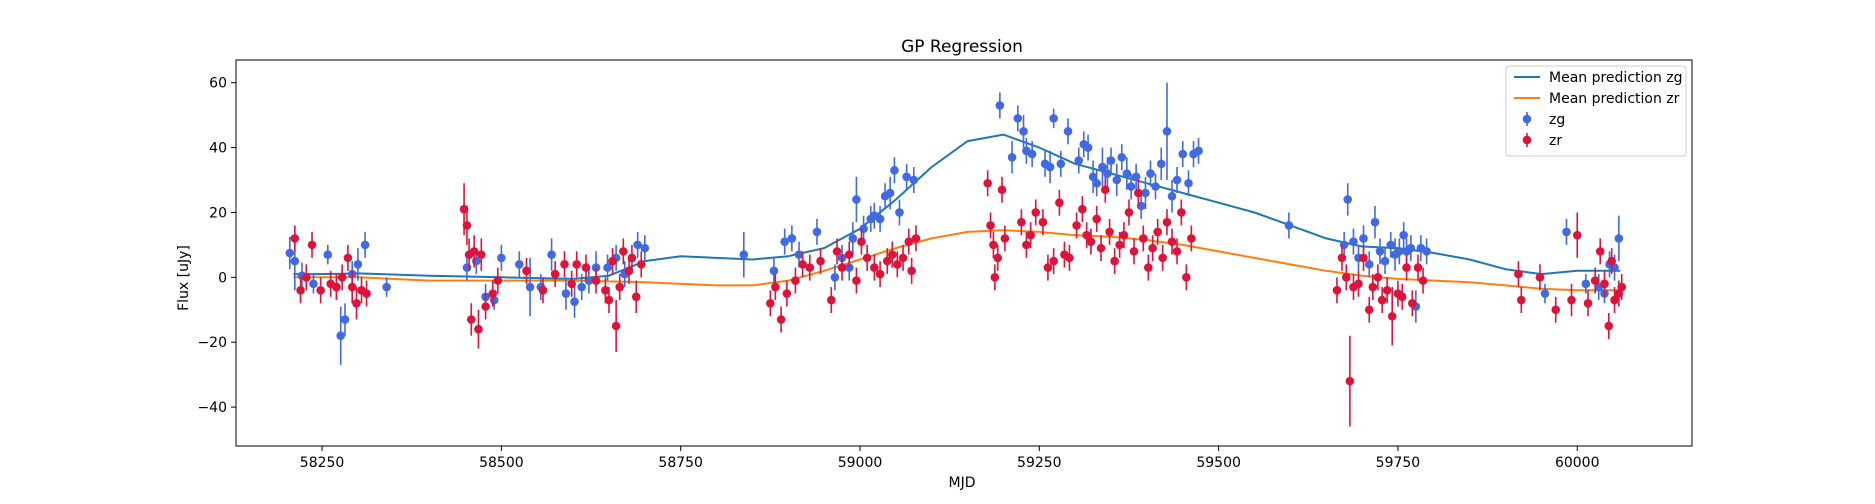 The width and height of the screenshot is (1875, 504). Describe the element at coordinates (322, 463) in the screenshot. I see `x-tick-label: 58250` at that location.